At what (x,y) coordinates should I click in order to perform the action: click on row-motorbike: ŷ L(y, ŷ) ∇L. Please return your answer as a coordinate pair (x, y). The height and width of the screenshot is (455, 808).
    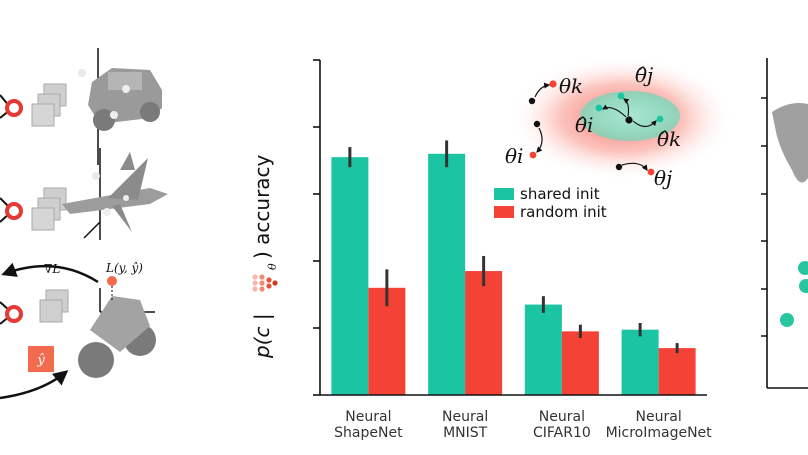
    Looking at the image, I should click on (78, 330).